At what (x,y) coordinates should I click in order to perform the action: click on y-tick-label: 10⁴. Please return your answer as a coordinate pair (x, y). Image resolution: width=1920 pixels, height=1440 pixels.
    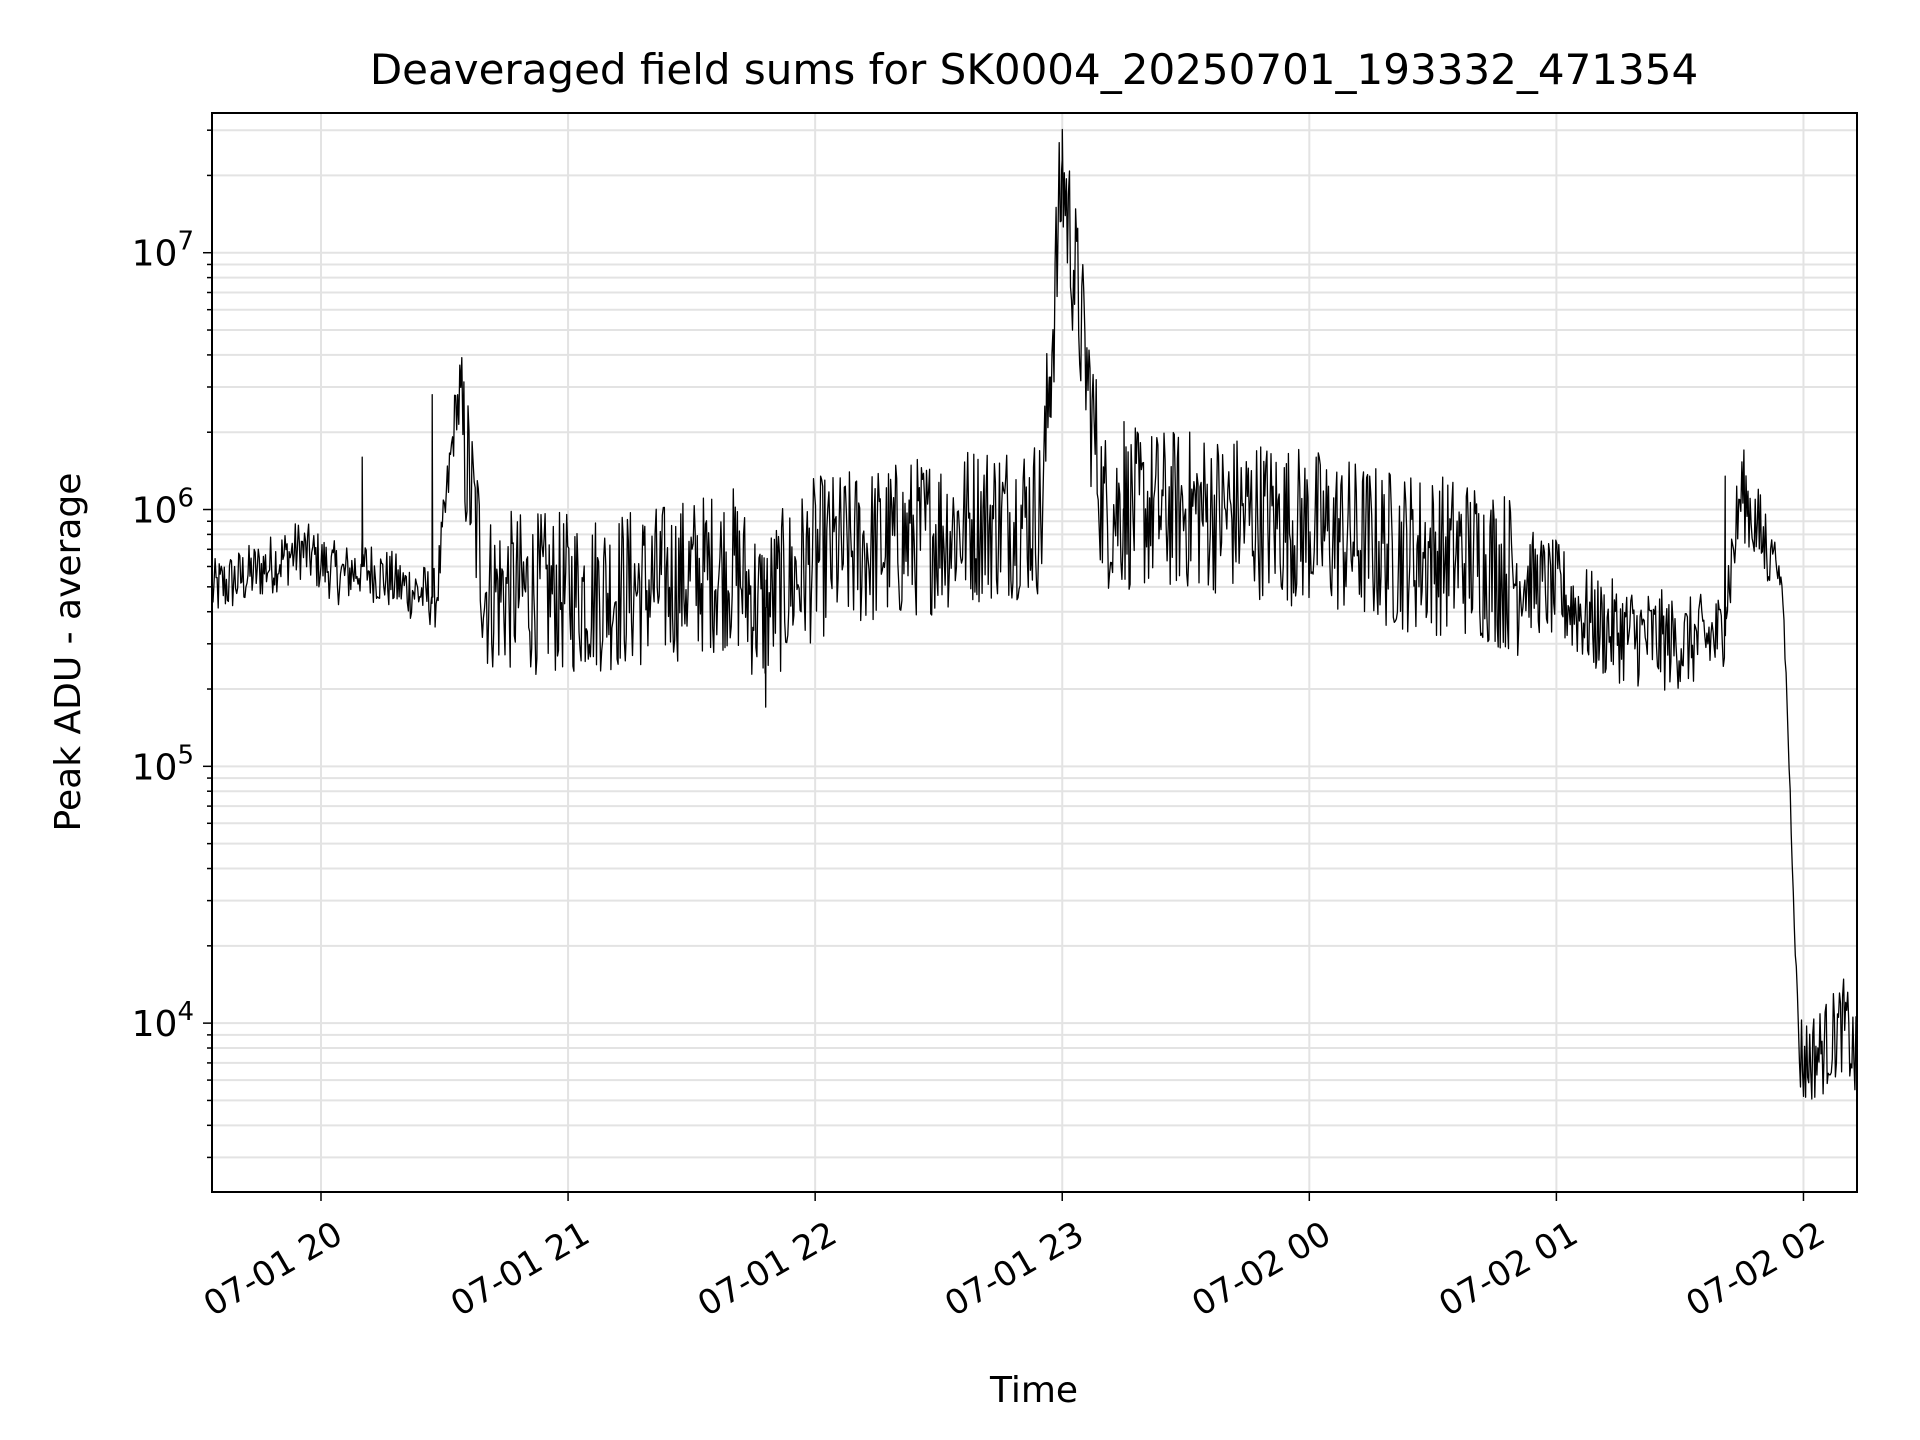
    Looking at the image, I should click on (163, 1021).